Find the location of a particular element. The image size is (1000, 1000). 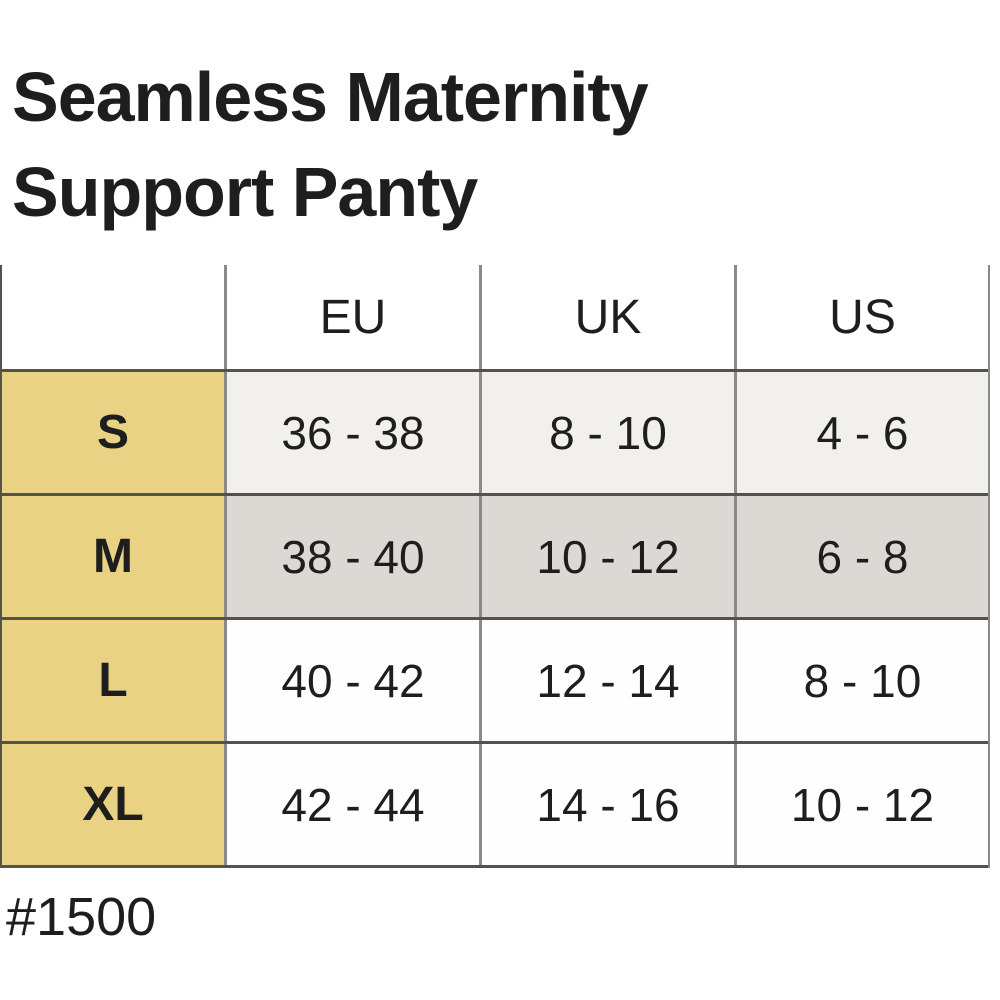

table-row-m: M 38 - 40 10 - 12 6 - 8 is located at coordinates (495, 558).